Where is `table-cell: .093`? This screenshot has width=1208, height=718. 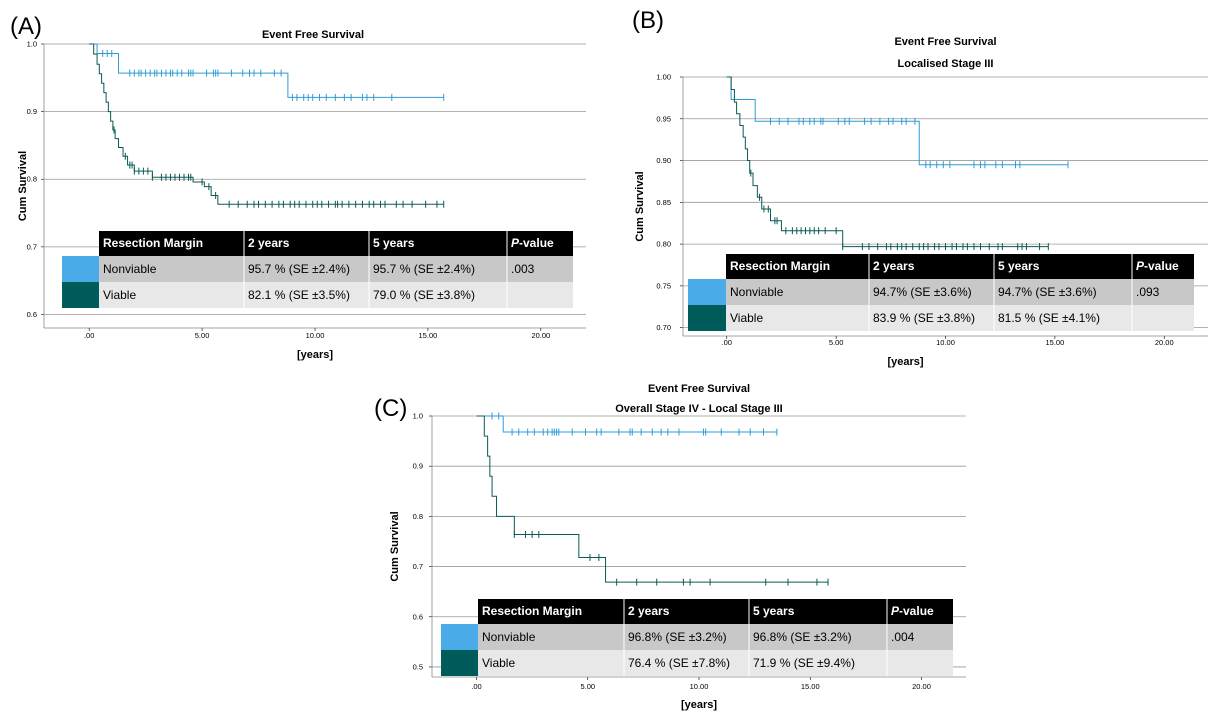
table-cell: .093 is located at coordinates (1148, 292).